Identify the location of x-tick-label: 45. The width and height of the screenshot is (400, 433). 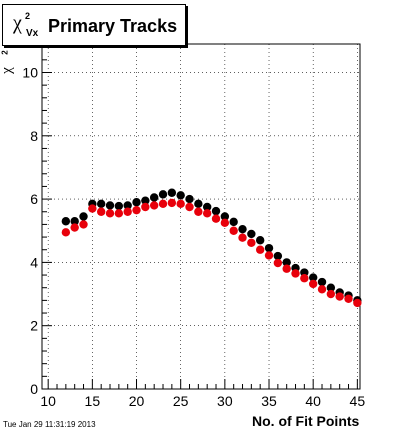
(358, 401).